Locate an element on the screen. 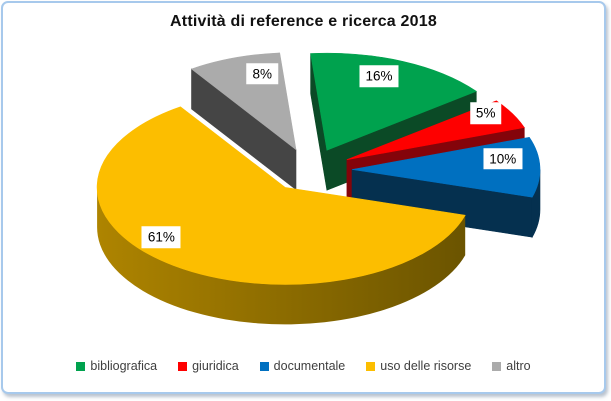 The width and height of the screenshot is (611, 401). legend-item-giuridica: giuridica is located at coordinates (208, 366).